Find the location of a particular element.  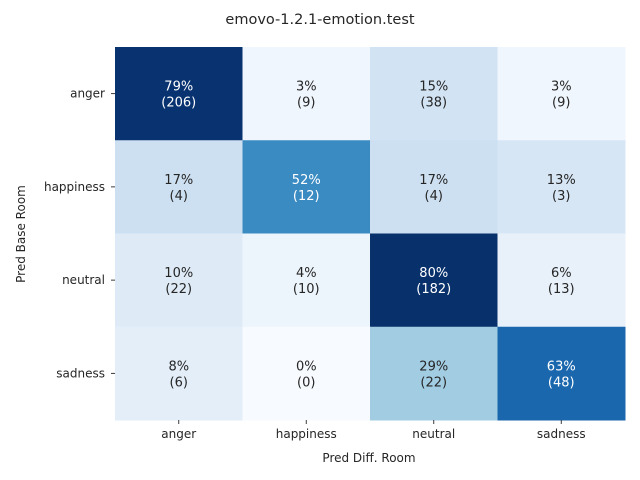

cell-percent-label: 29% is located at coordinates (433, 366).